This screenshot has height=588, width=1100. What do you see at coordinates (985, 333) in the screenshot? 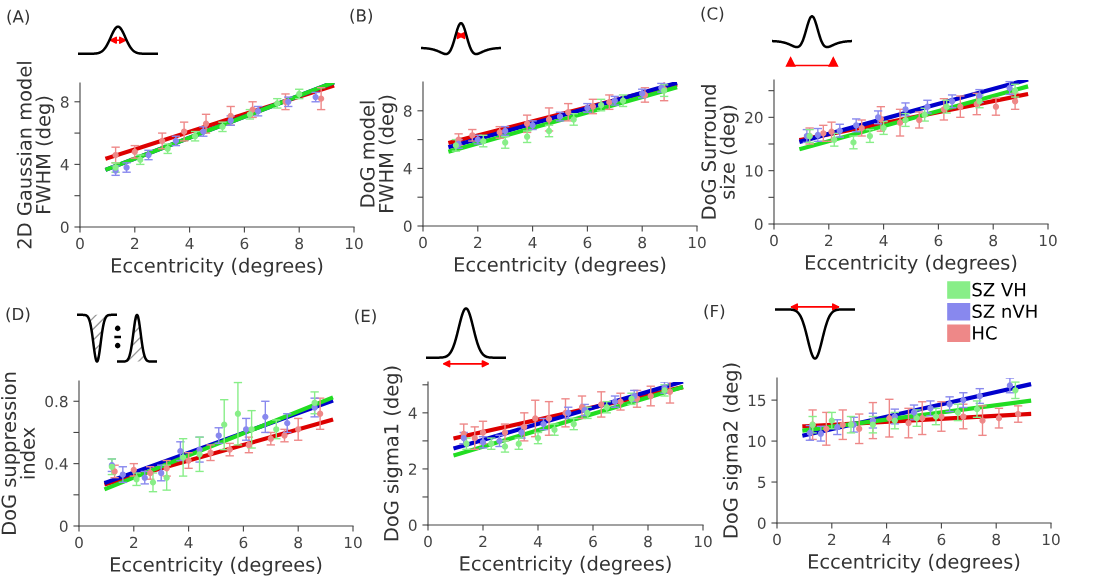
I see `legend-label: HC` at bounding box center [985, 333].